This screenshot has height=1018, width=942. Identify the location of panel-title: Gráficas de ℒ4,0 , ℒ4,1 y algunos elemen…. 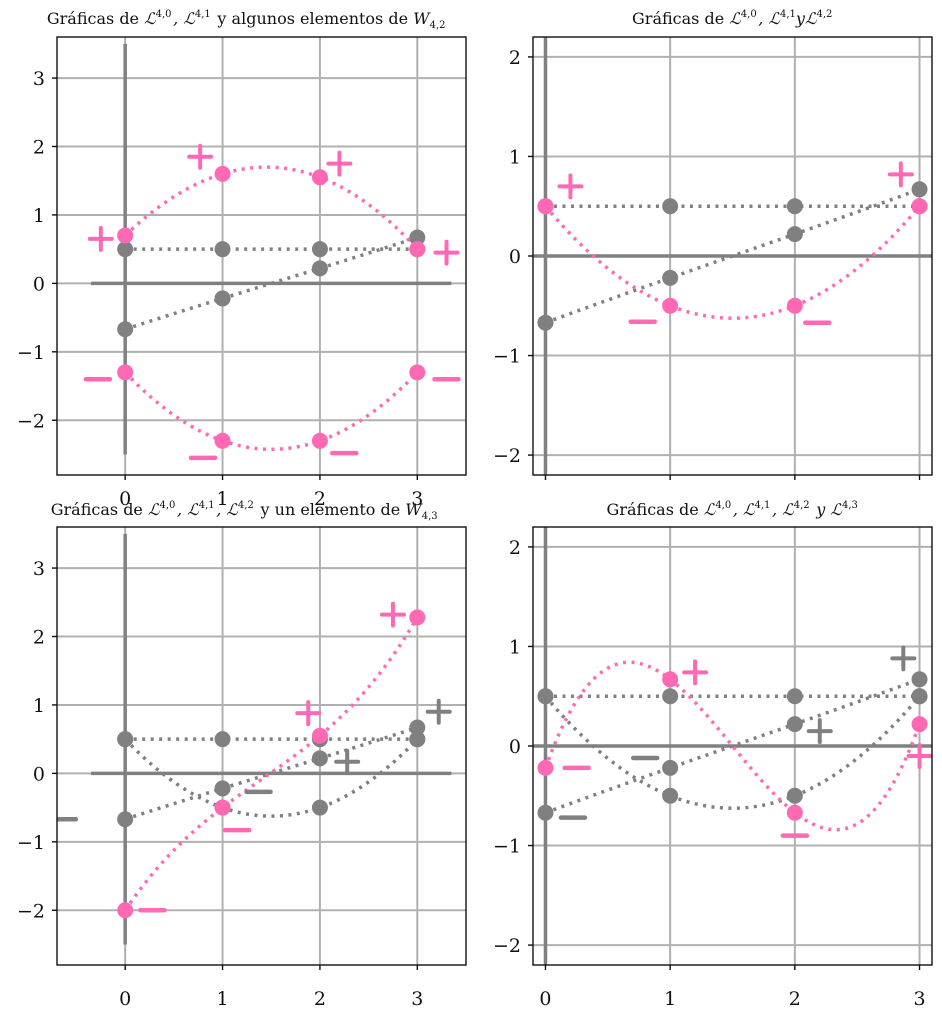
(247, 20).